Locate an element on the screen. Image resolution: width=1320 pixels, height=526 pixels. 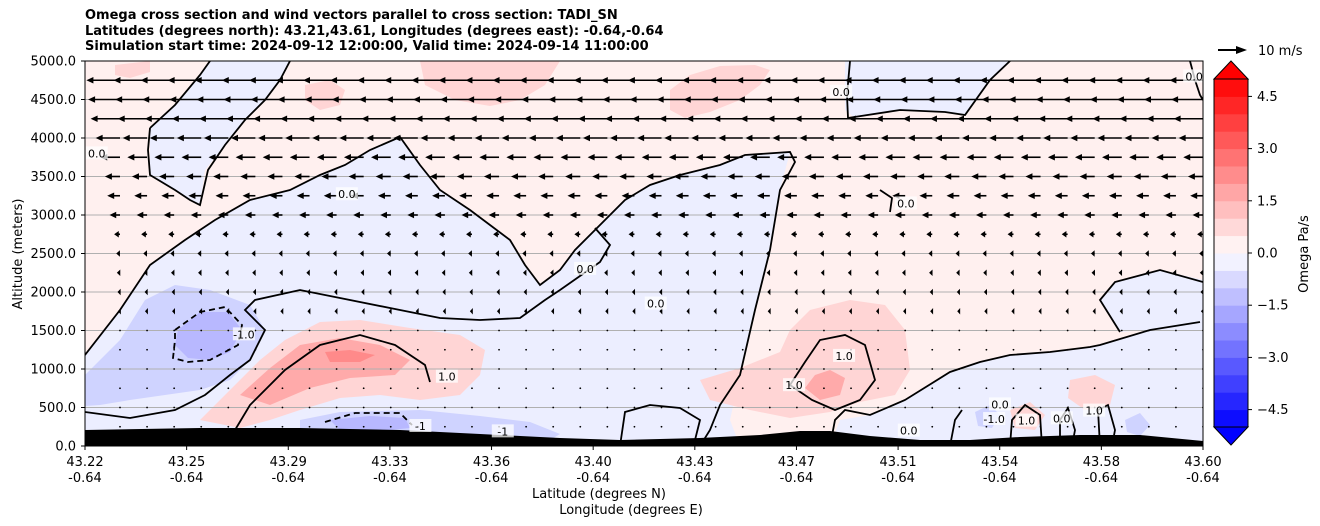
x-tick-lat-label: 43.58 is located at coordinates (1101, 462).